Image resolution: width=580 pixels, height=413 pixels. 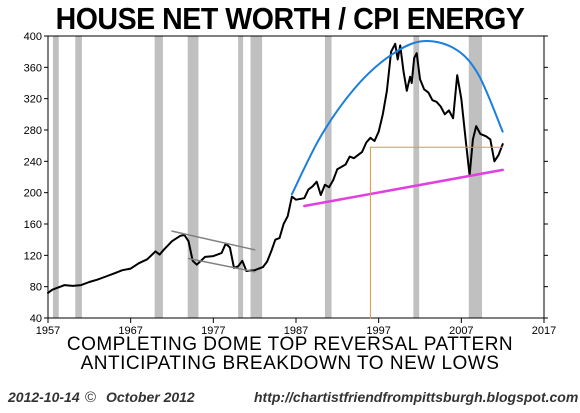 I want to click on y-tick-label: 160, so click(x=33, y=225).